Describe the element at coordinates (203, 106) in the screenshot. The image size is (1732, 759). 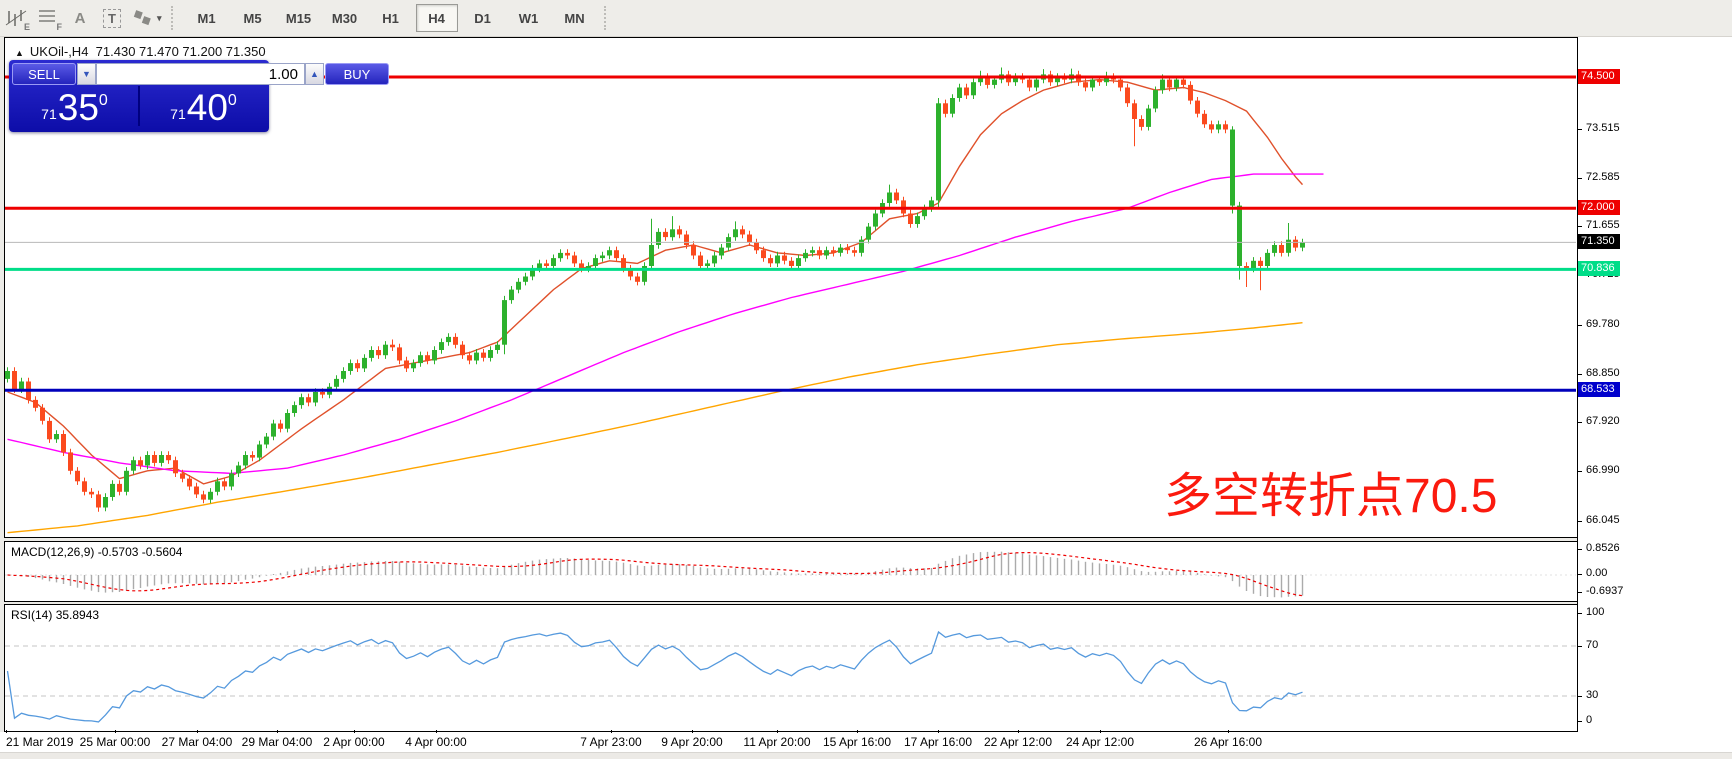
I see `buy-price-tile: 71 40 0` at that location.